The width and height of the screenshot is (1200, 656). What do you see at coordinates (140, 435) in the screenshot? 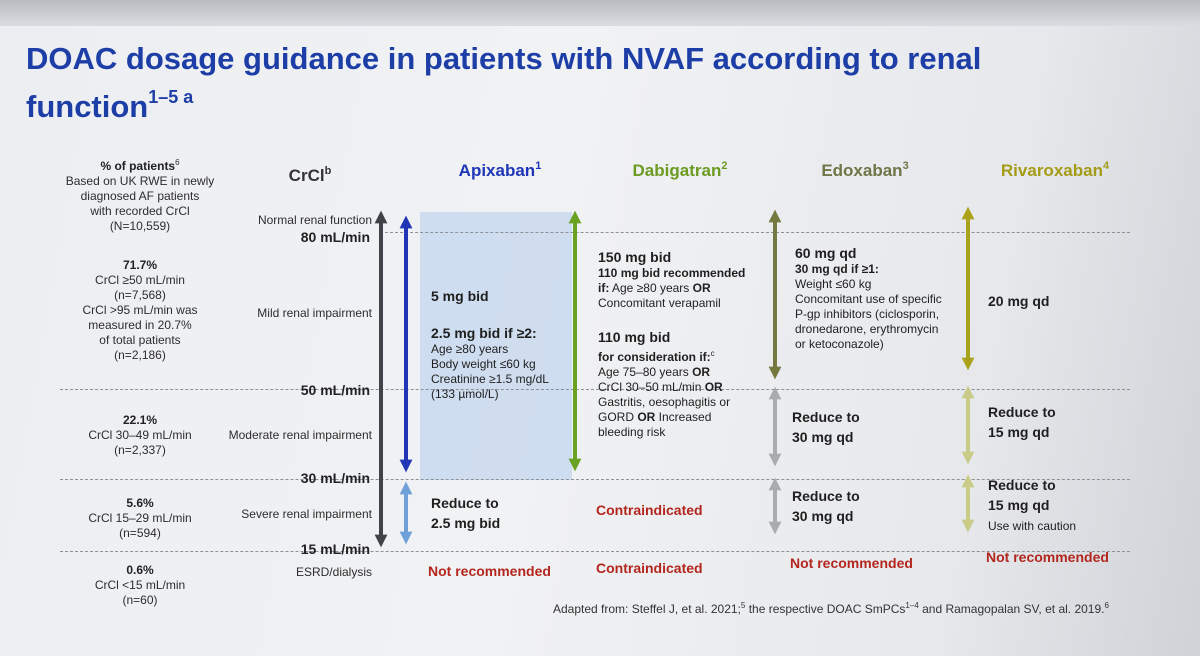
I see `pct-row-moderate: 22.1% CrCl 30–49 mL/min (n=2,337)` at bounding box center [140, 435].